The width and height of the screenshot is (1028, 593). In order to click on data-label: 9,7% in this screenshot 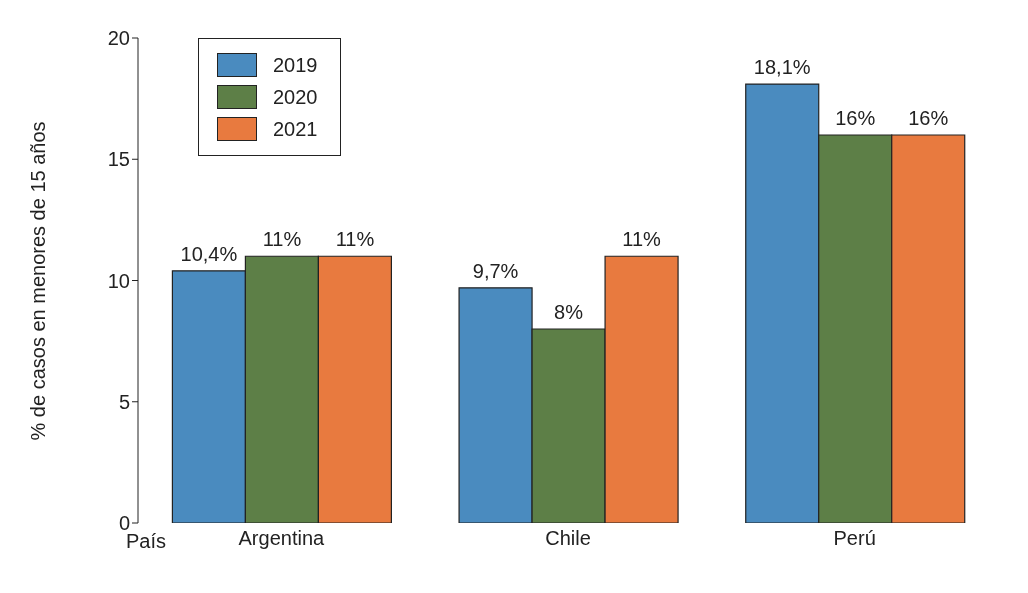, I will do `click(495, 270)`.